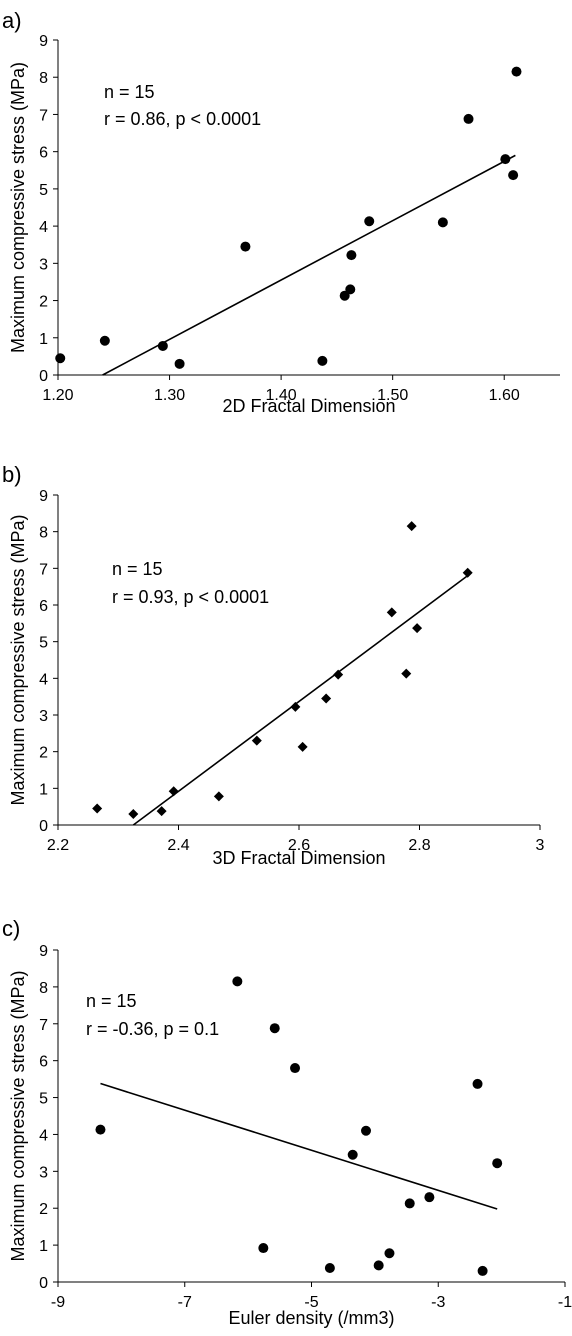  What do you see at coordinates (565, 1302) in the screenshot?
I see `x-tick-label: -1` at bounding box center [565, 1302].